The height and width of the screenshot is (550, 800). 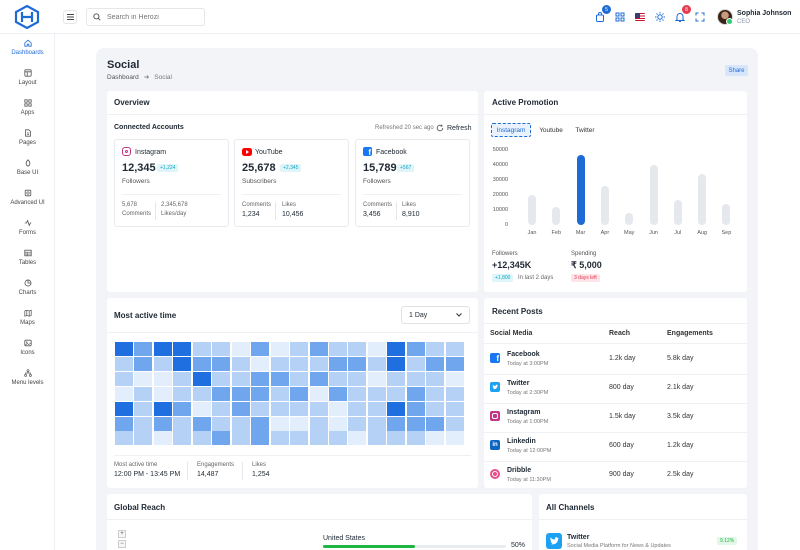 I want to click on user-name: Sophia Johnson, so click(x=764, y=13).